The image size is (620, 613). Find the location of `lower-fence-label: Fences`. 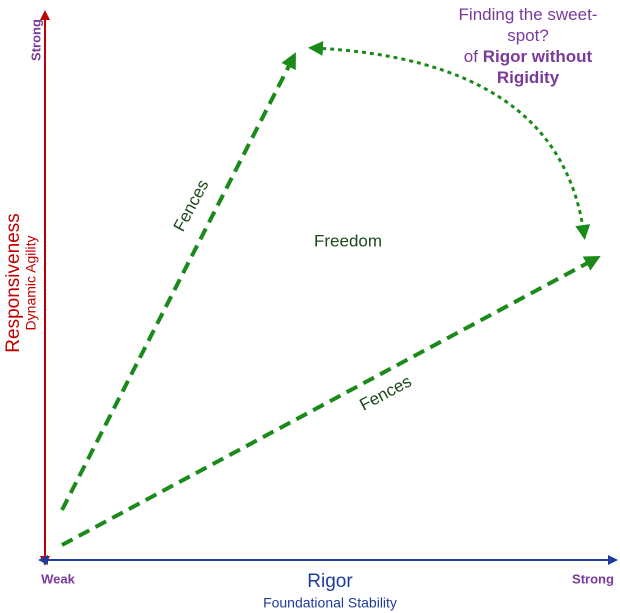

lower-fence-label: Fences is located at coordinates (385, 393).